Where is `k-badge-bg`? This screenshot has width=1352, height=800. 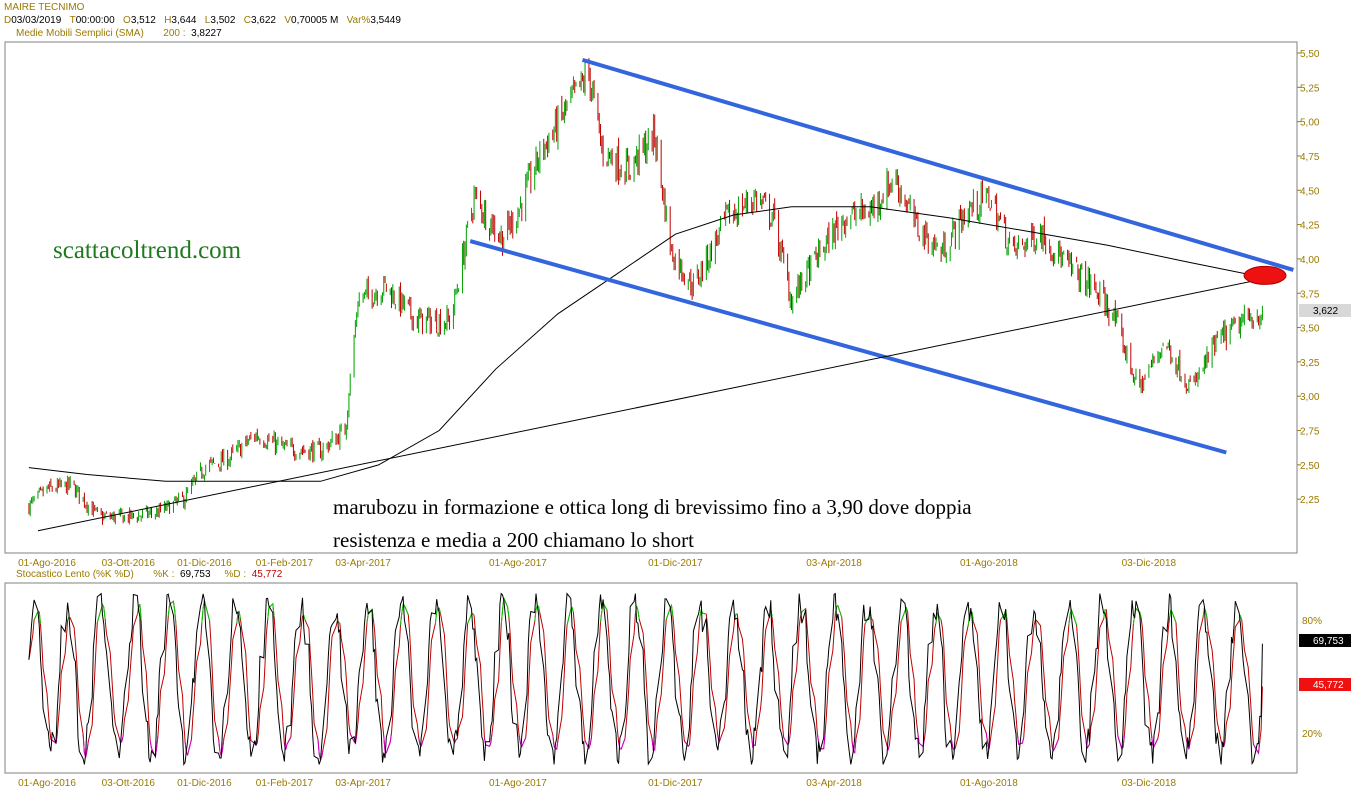
k-badge-bg is located at coordinates (1325, 640).